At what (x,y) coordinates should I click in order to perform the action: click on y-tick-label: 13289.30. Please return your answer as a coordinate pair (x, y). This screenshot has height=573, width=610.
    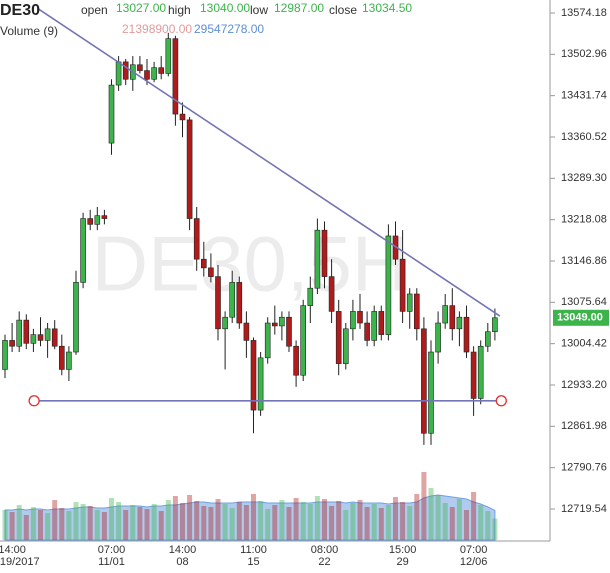
    Looking at the image, I should click on (584, 178).